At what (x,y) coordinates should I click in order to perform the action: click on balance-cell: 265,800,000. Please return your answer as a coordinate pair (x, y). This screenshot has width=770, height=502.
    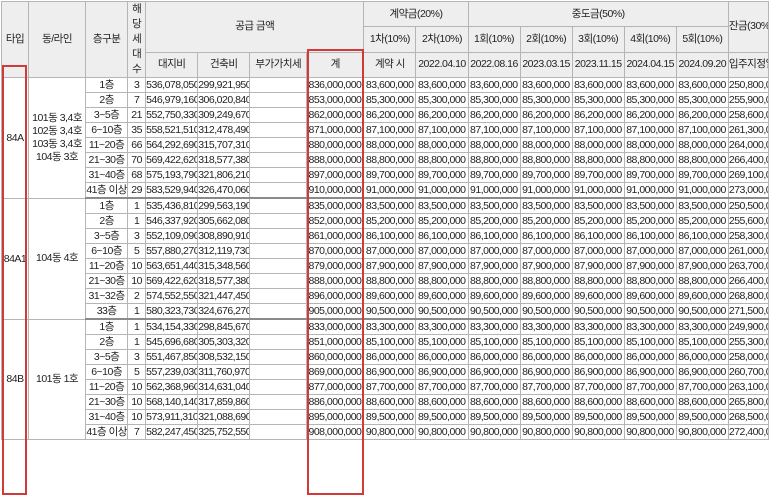
    Looking at the image, I should click on (748, 402).